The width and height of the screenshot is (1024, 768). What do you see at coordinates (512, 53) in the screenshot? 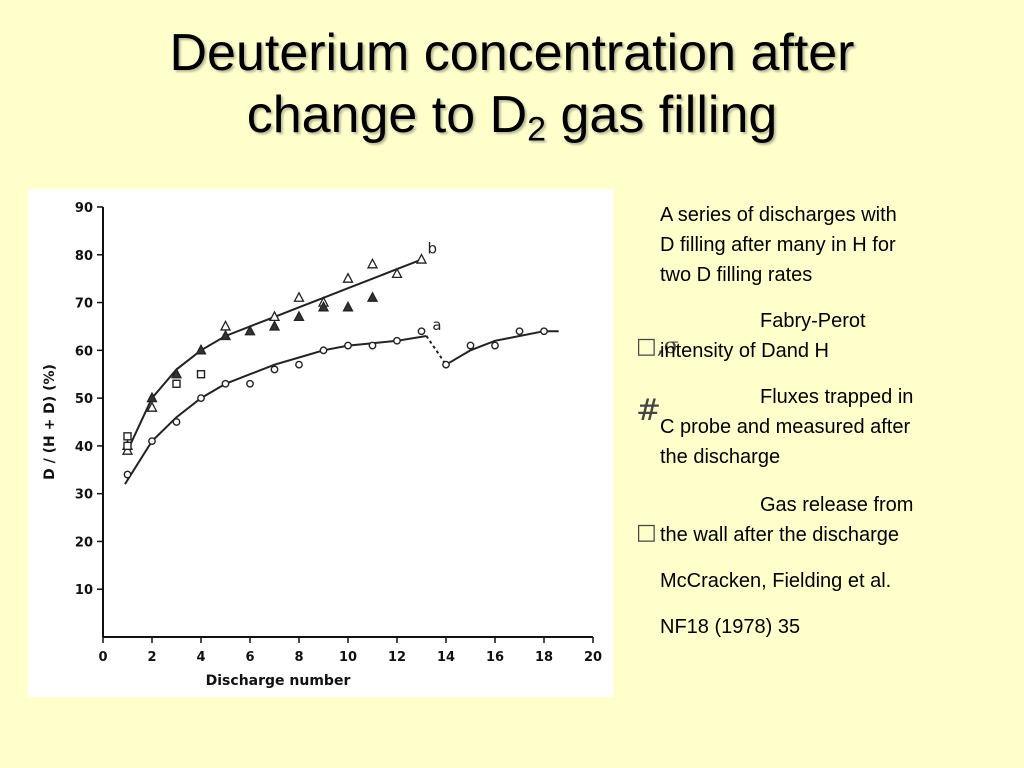
I see `title-line-1: Deuterium concentration after` at bounding box center [512, 53].